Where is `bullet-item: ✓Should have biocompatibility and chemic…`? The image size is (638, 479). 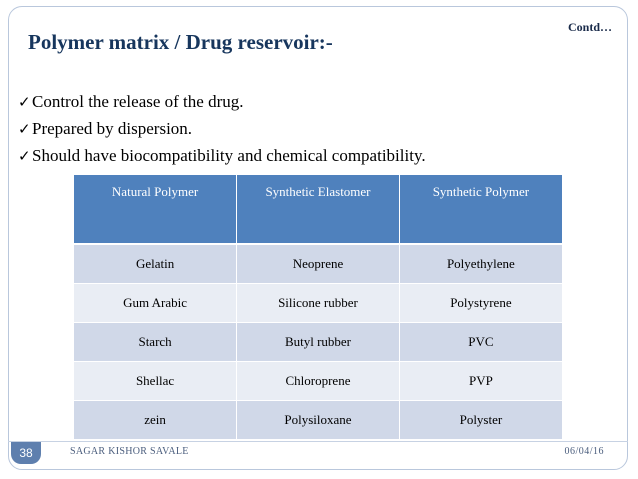
bullet-item: ✓Should have biocompatibility and chemic… is located at coordinates (222, 156).